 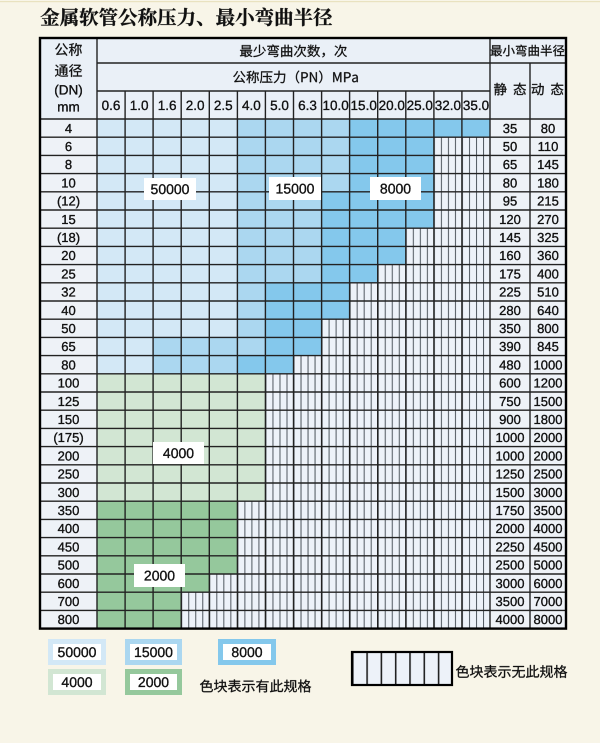 I want to click on svg-text: 7000, so click(x=548, y=601).